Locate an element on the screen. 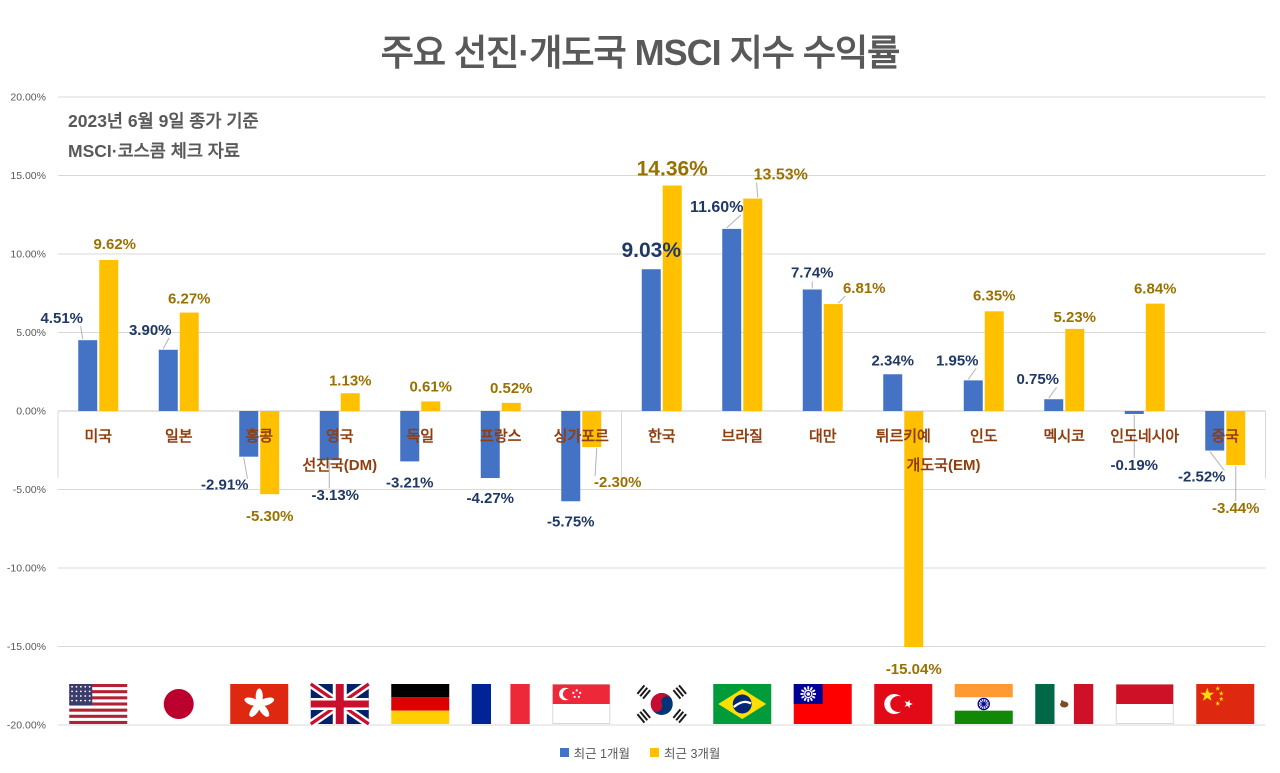 The width and height of the screenshot is (1280, 773). bar-1m-de is located at coordinates (410, 436).